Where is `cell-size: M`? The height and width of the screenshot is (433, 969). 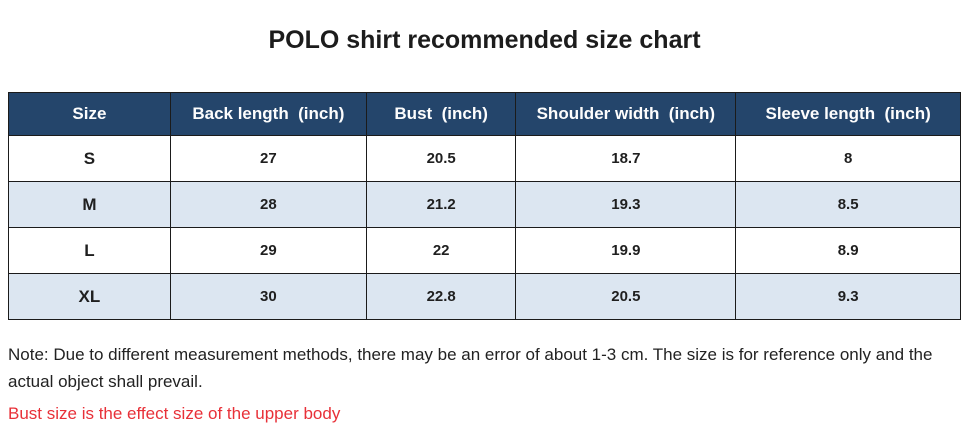
cell-size: M is located at coordinates (89, 204).